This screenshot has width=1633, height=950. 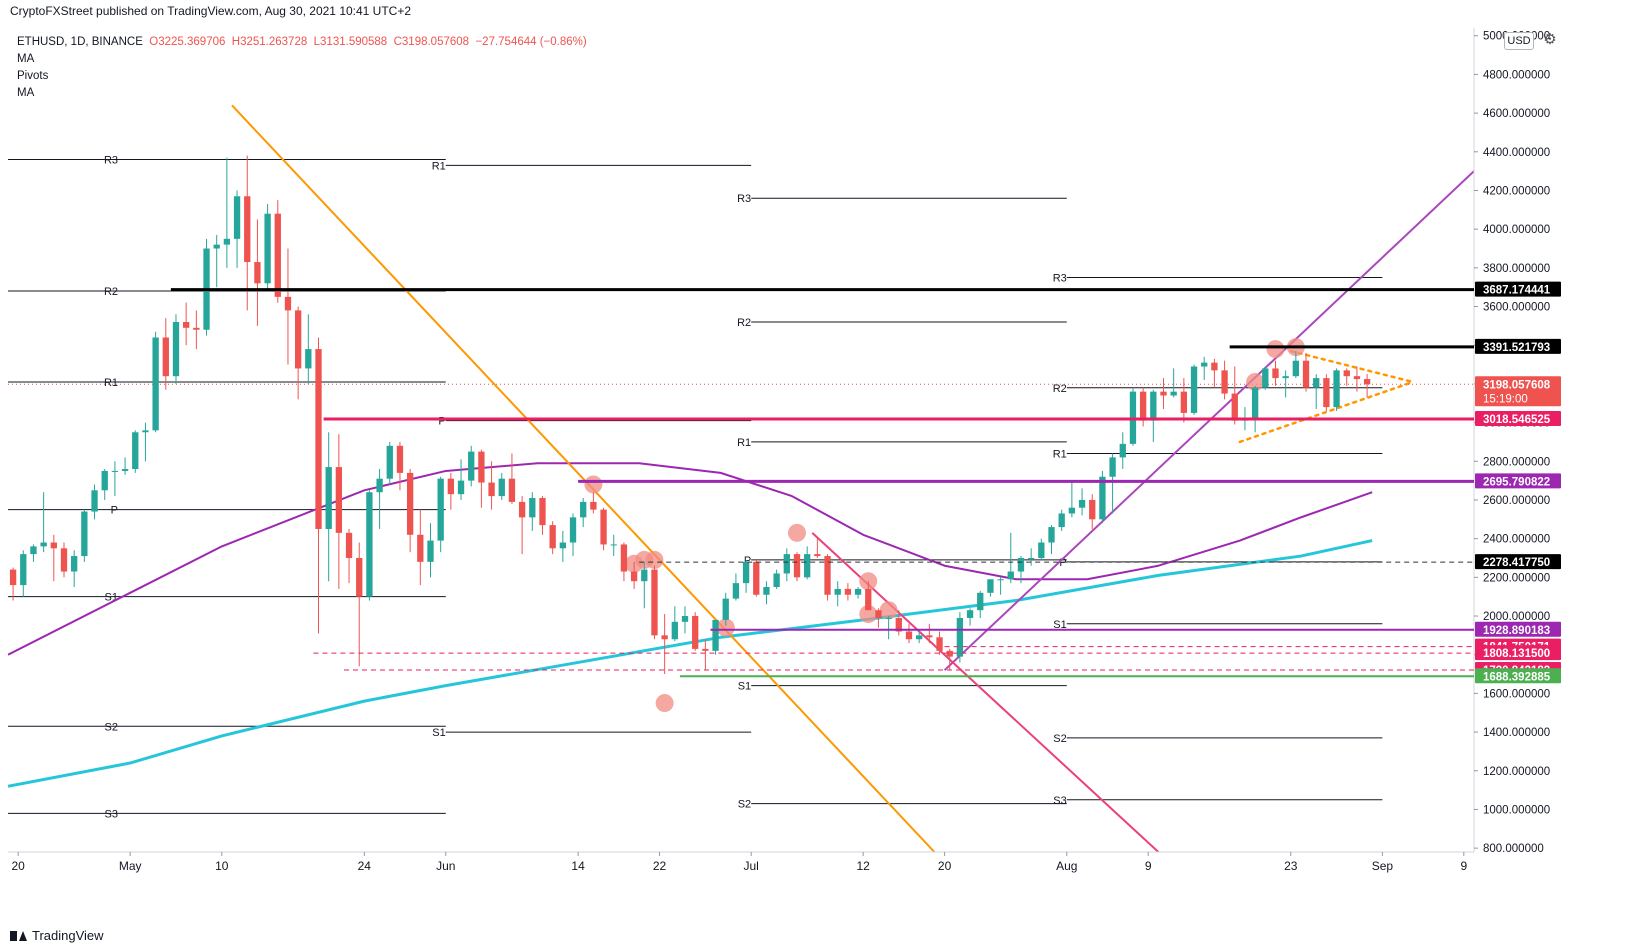 I want to click on x-tick-label: 20, so click(x=19, y=866).